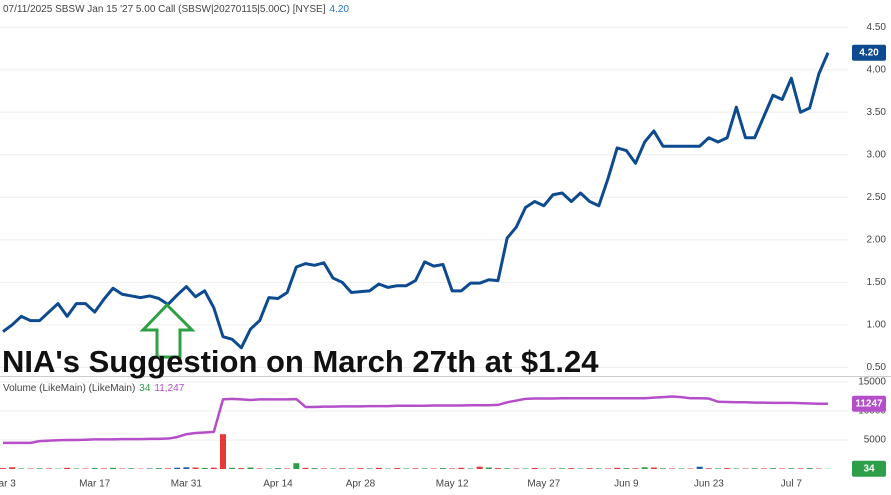 The image size is (891, 495). I want to click on y-tick-label: 2.00, so click(877, 239).